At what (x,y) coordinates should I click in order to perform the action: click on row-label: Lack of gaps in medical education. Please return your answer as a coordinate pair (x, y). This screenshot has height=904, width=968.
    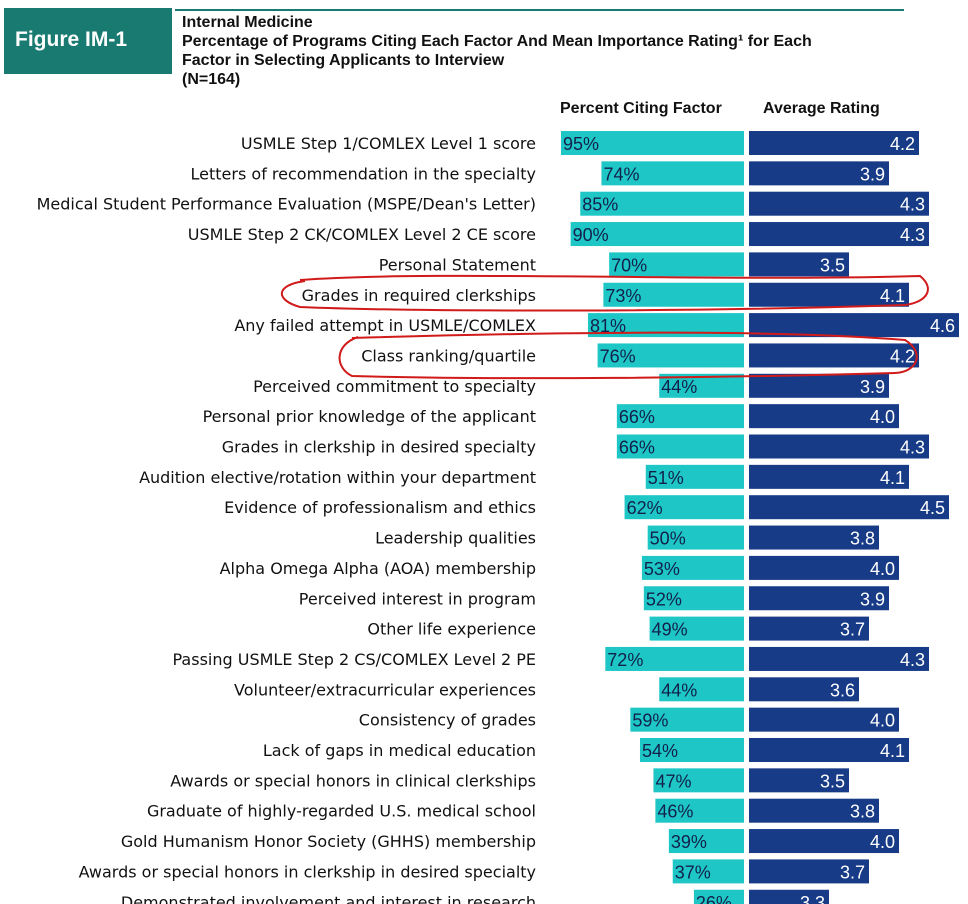
    Looking at the image, I should click on (399, 750).